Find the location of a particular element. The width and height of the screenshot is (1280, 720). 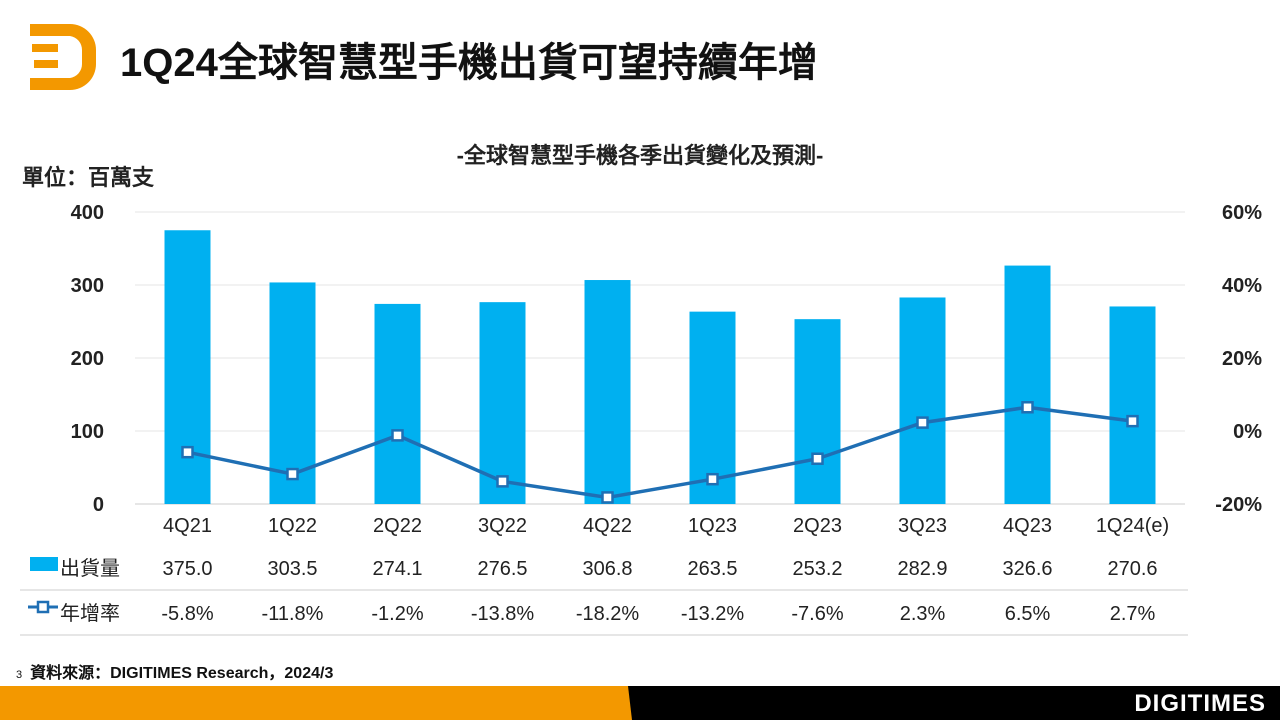

bar-value-label: 326.6 is located at coordinates (1027, 569).